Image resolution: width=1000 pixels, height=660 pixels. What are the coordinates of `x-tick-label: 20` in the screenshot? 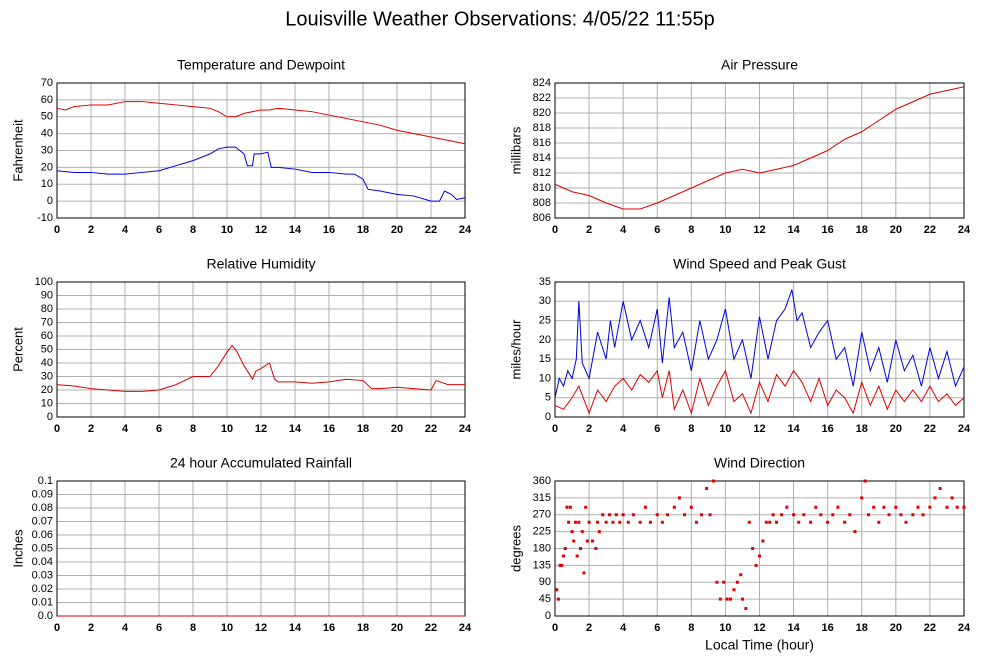 It's located at (896, 230).